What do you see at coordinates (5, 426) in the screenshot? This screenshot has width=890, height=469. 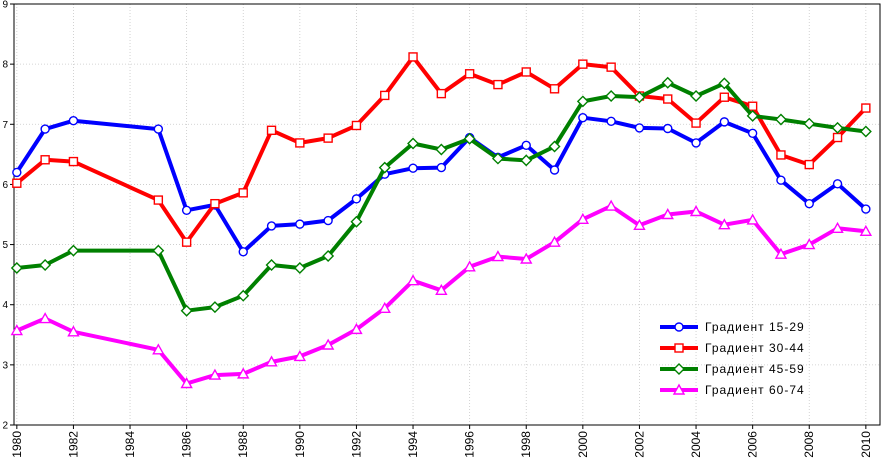 I see `y-tick-label: 2` at bounding box center [5, 426].